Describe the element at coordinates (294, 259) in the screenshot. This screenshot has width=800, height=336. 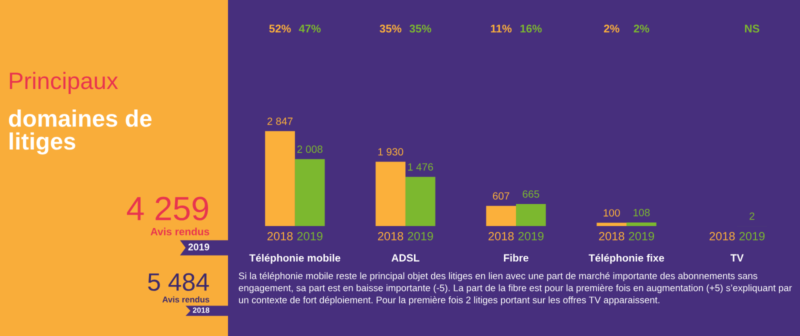
I see `x-tick-label: Téléphonie mobile` at that location.